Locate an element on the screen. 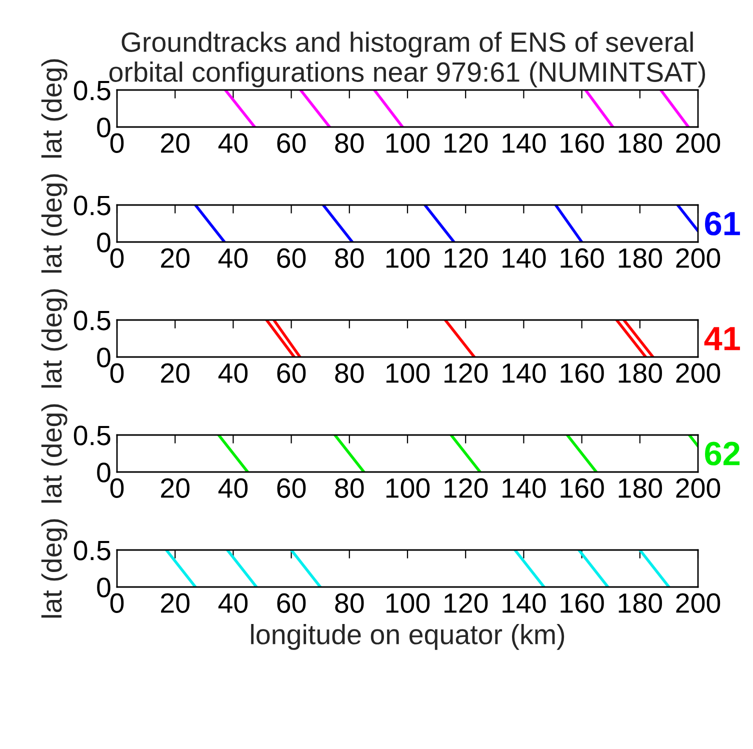 This screenshot has width=753, height=749. text: 41 is located at coordinates (722, 338).